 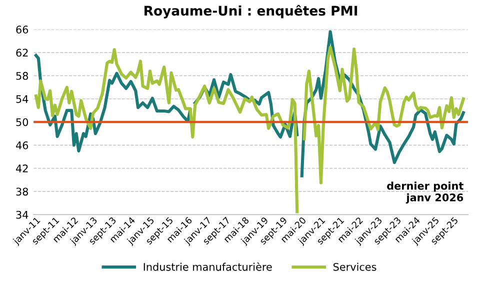 What do you see at coordinates (208, 266) in the screenshot?
I see `legend-label: Industrie manufacturière` at bounding box center [208, 266].